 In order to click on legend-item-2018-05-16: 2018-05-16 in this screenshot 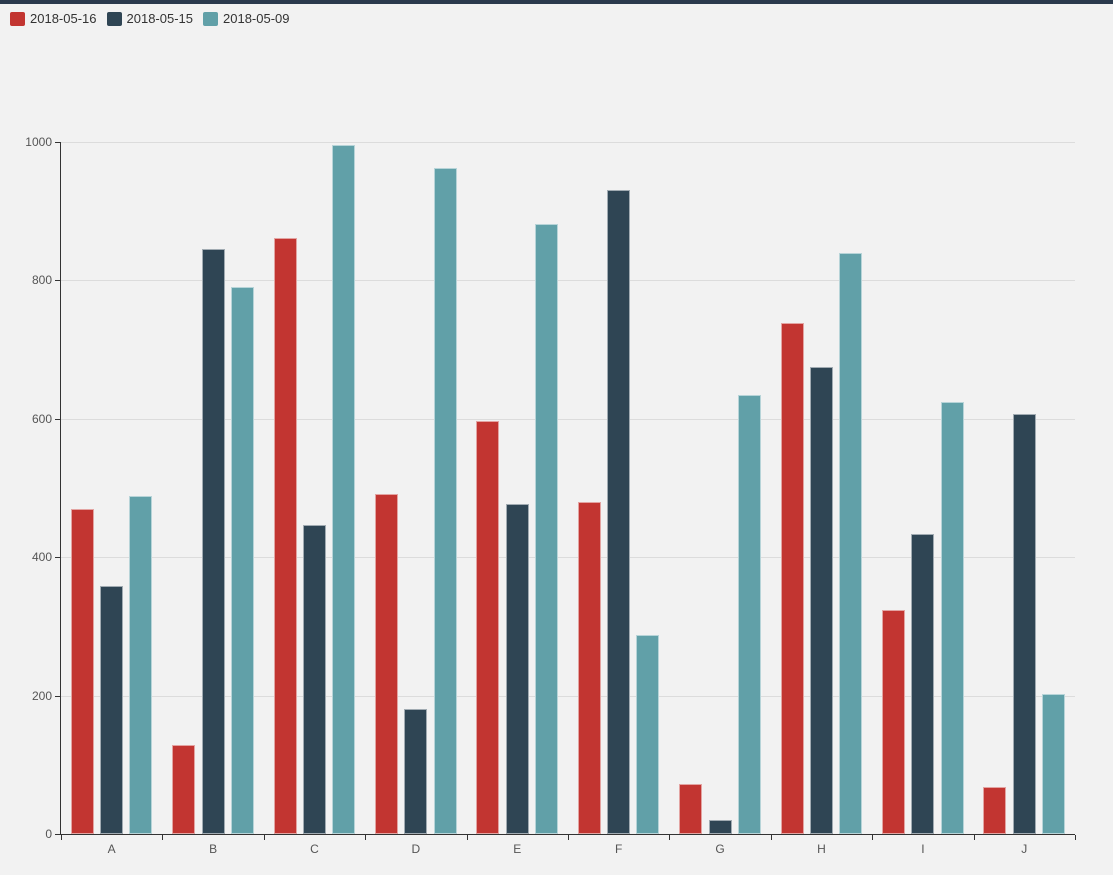, I will do `click(53, 18)`.